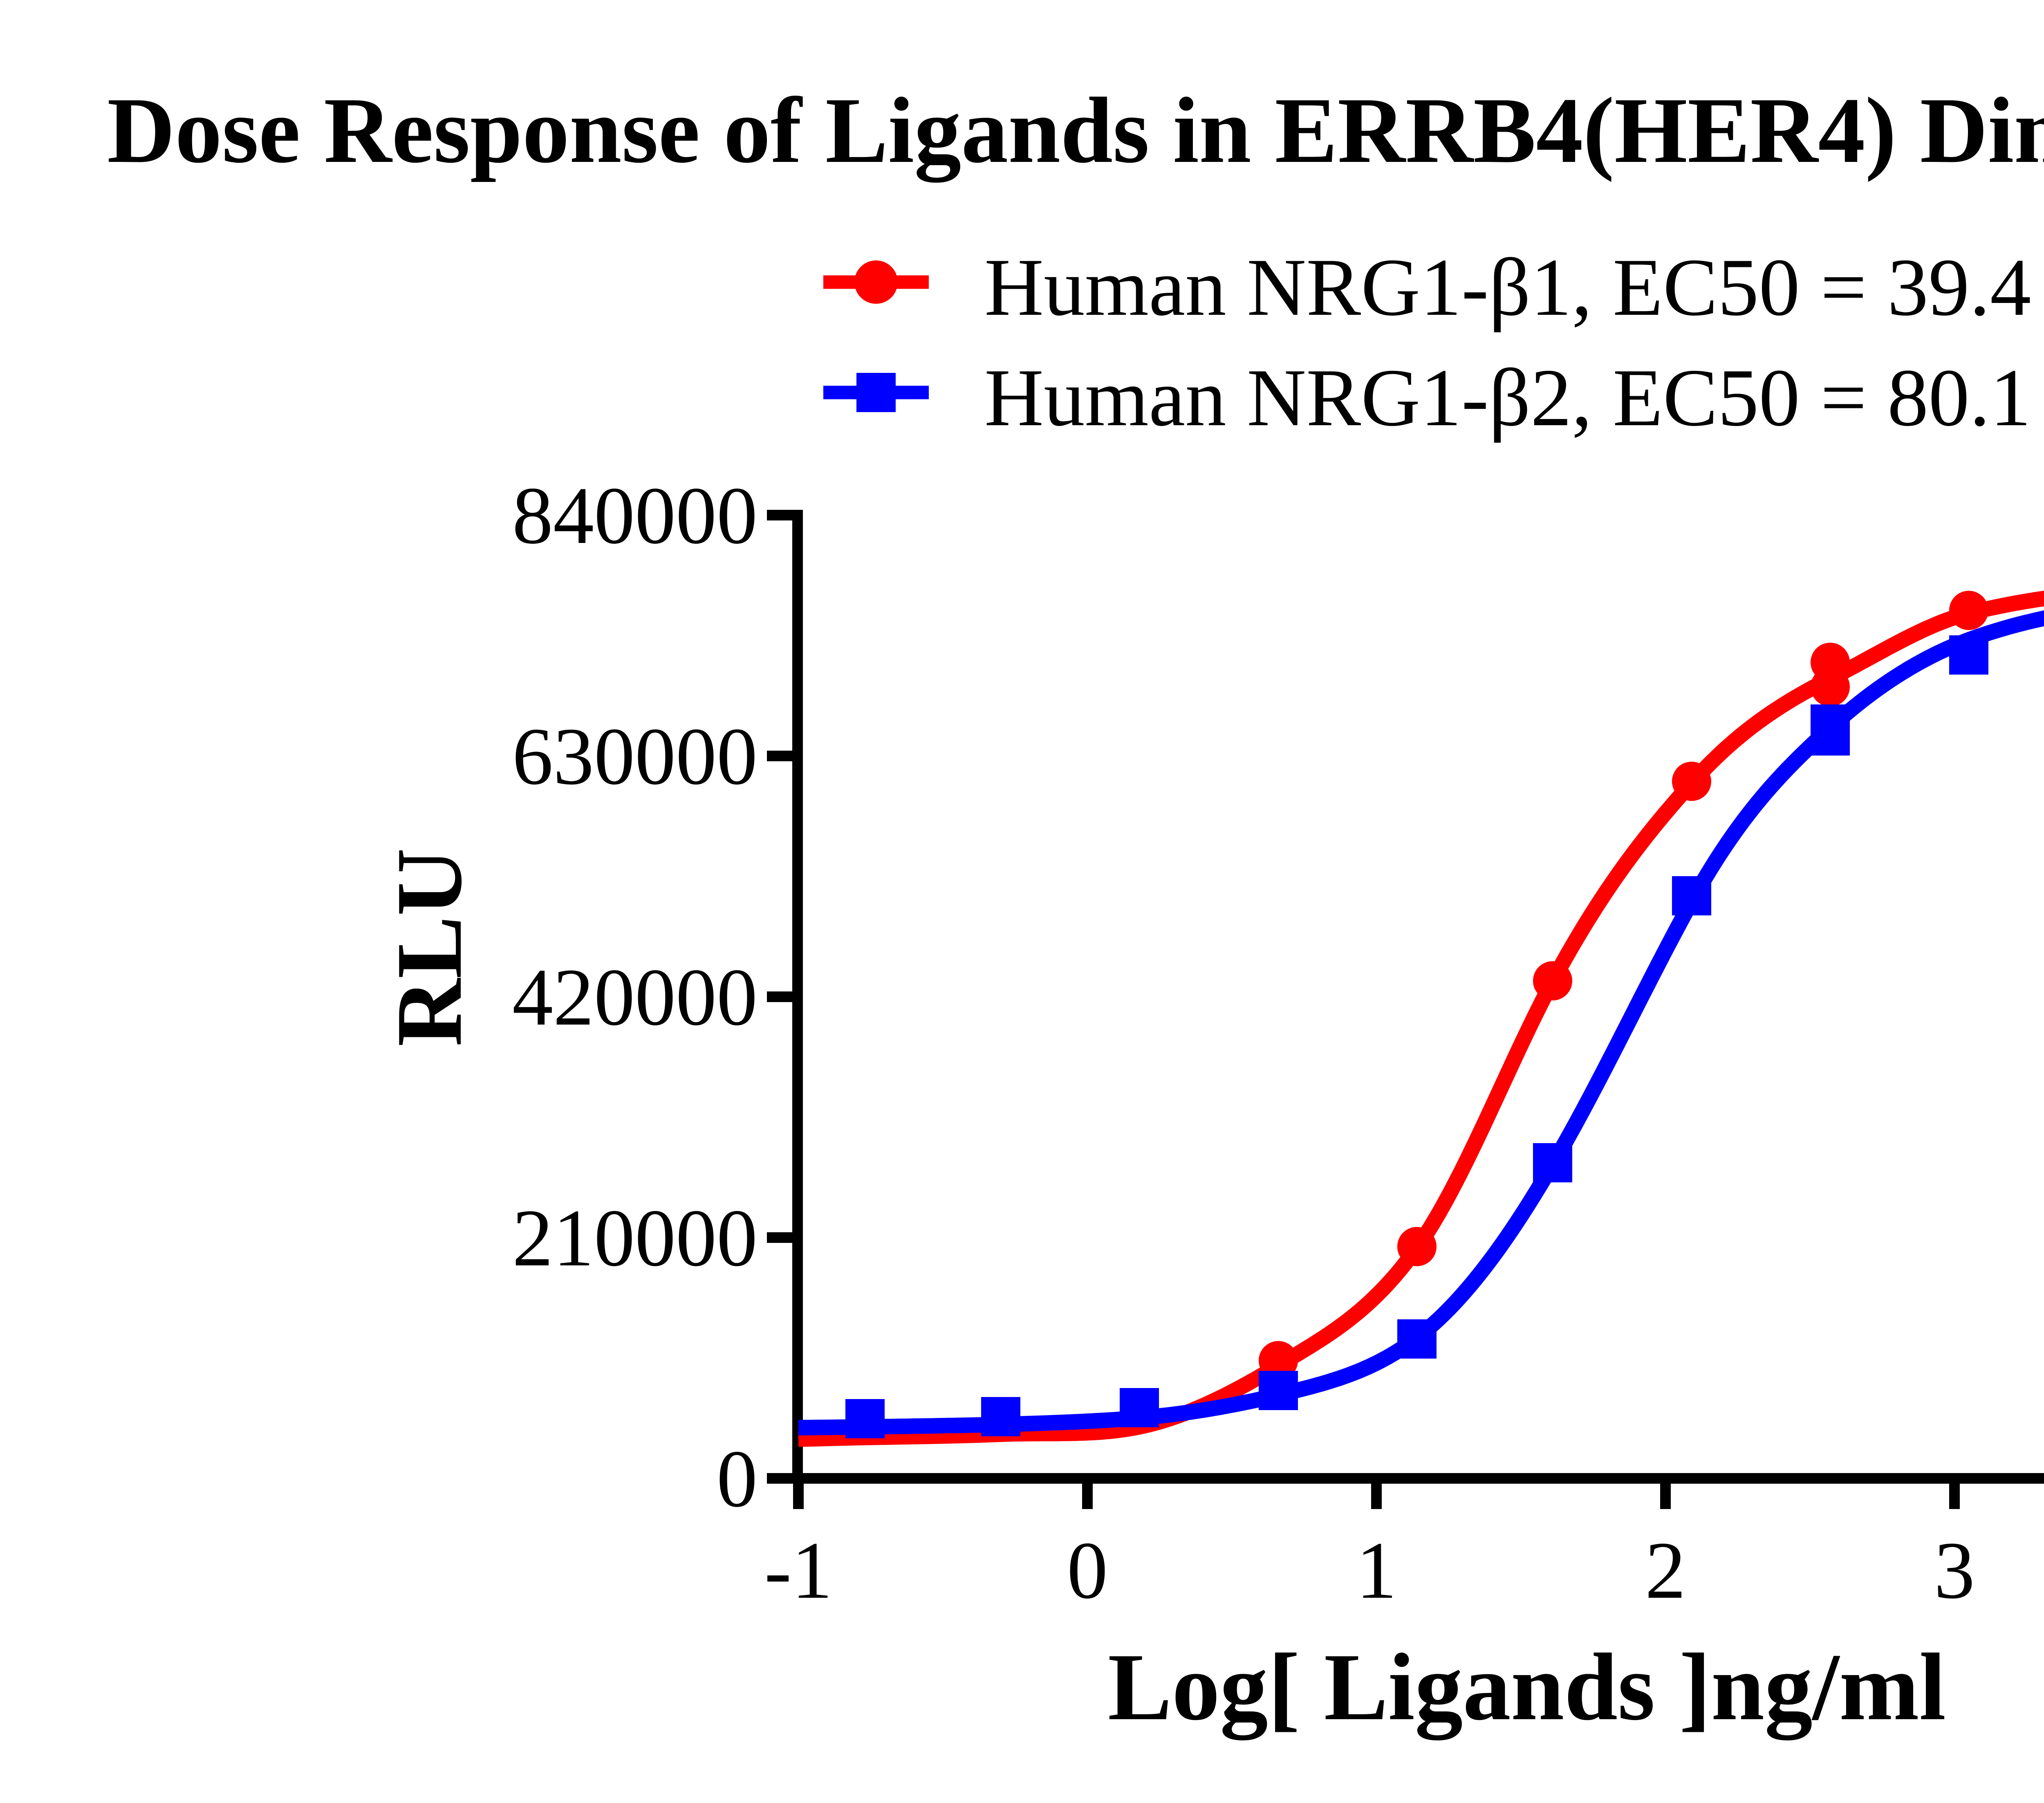 Image resolution: width=2044 pixels, height=1803 pixels. What do you see at coordinates (798, 1570) in the screenshot?
I see `svg-text: -1` at bounding box center [798, 1570].